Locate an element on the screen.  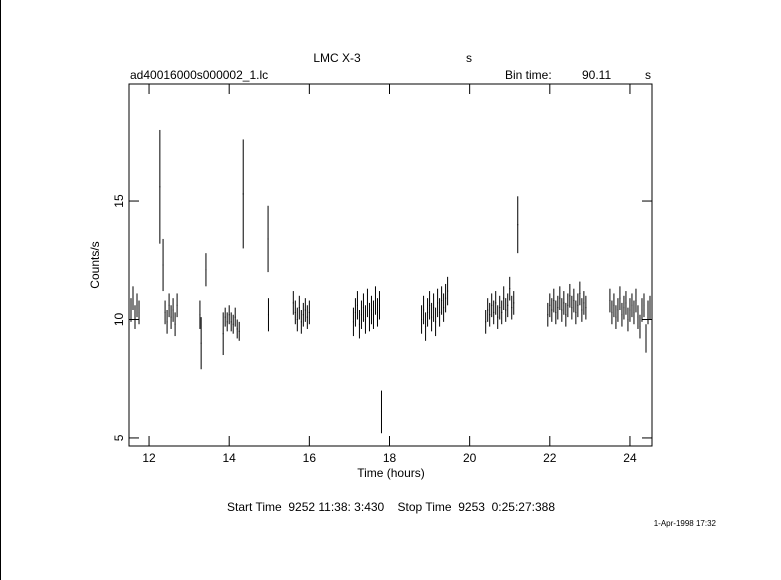
file-name: ad40016000s000002_1.lc is located at coordinates (199, 75).